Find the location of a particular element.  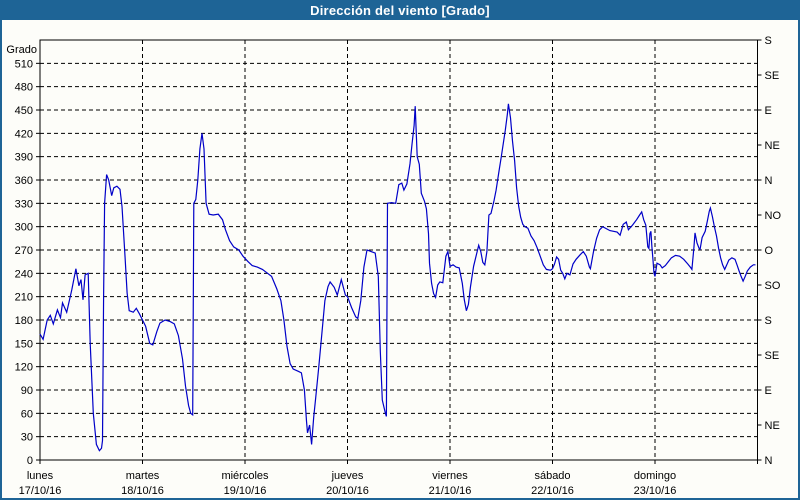

y-left-tick-label: 0 is located at coordinates (30, 461).